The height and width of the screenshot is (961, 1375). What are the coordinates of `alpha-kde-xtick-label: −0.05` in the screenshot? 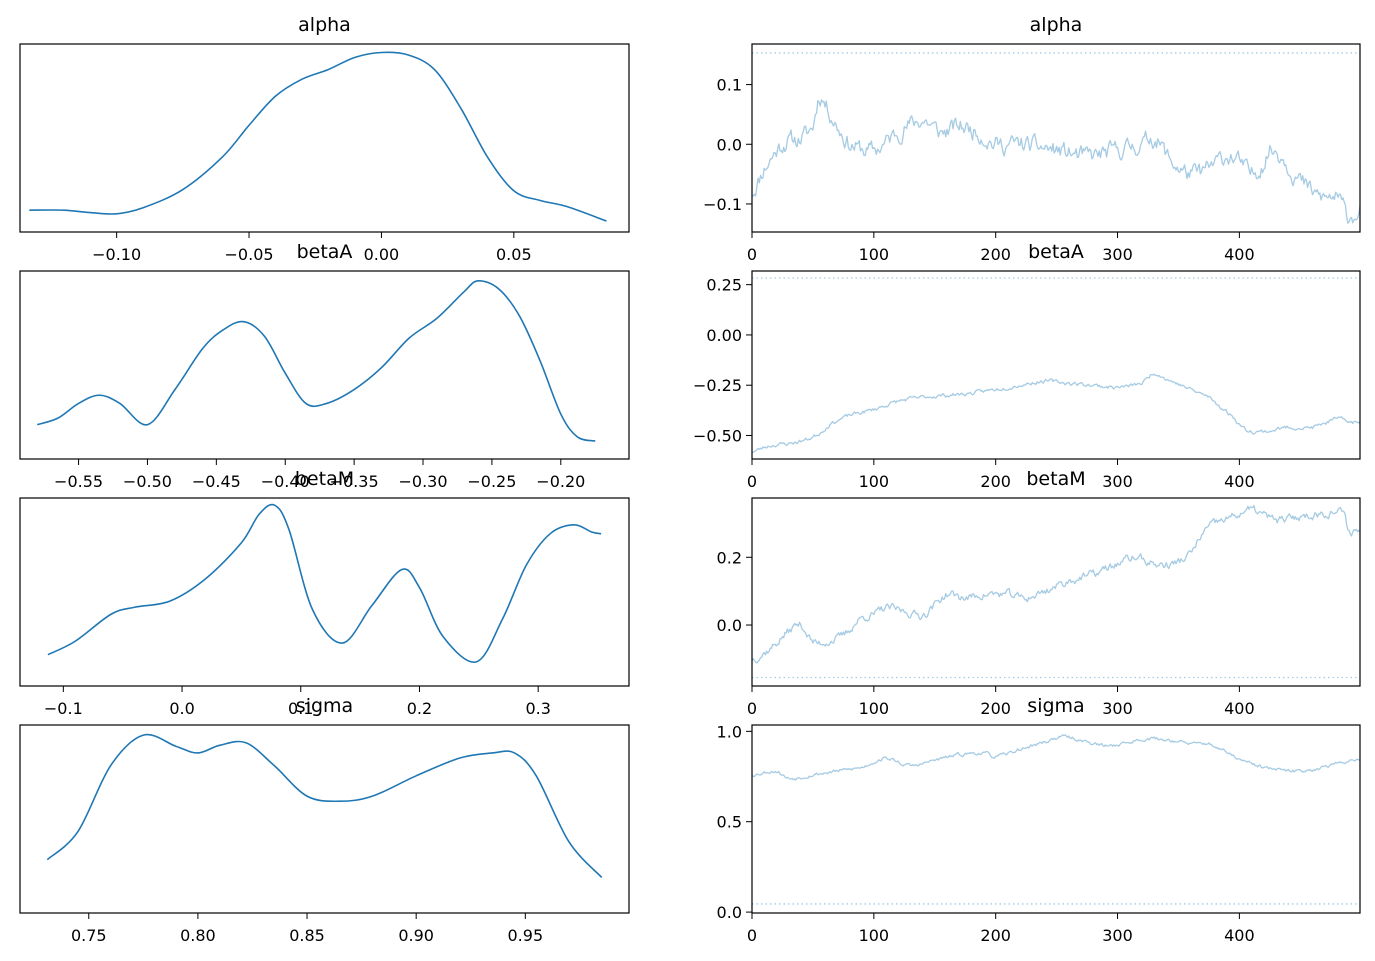 It's located at (249, 254).